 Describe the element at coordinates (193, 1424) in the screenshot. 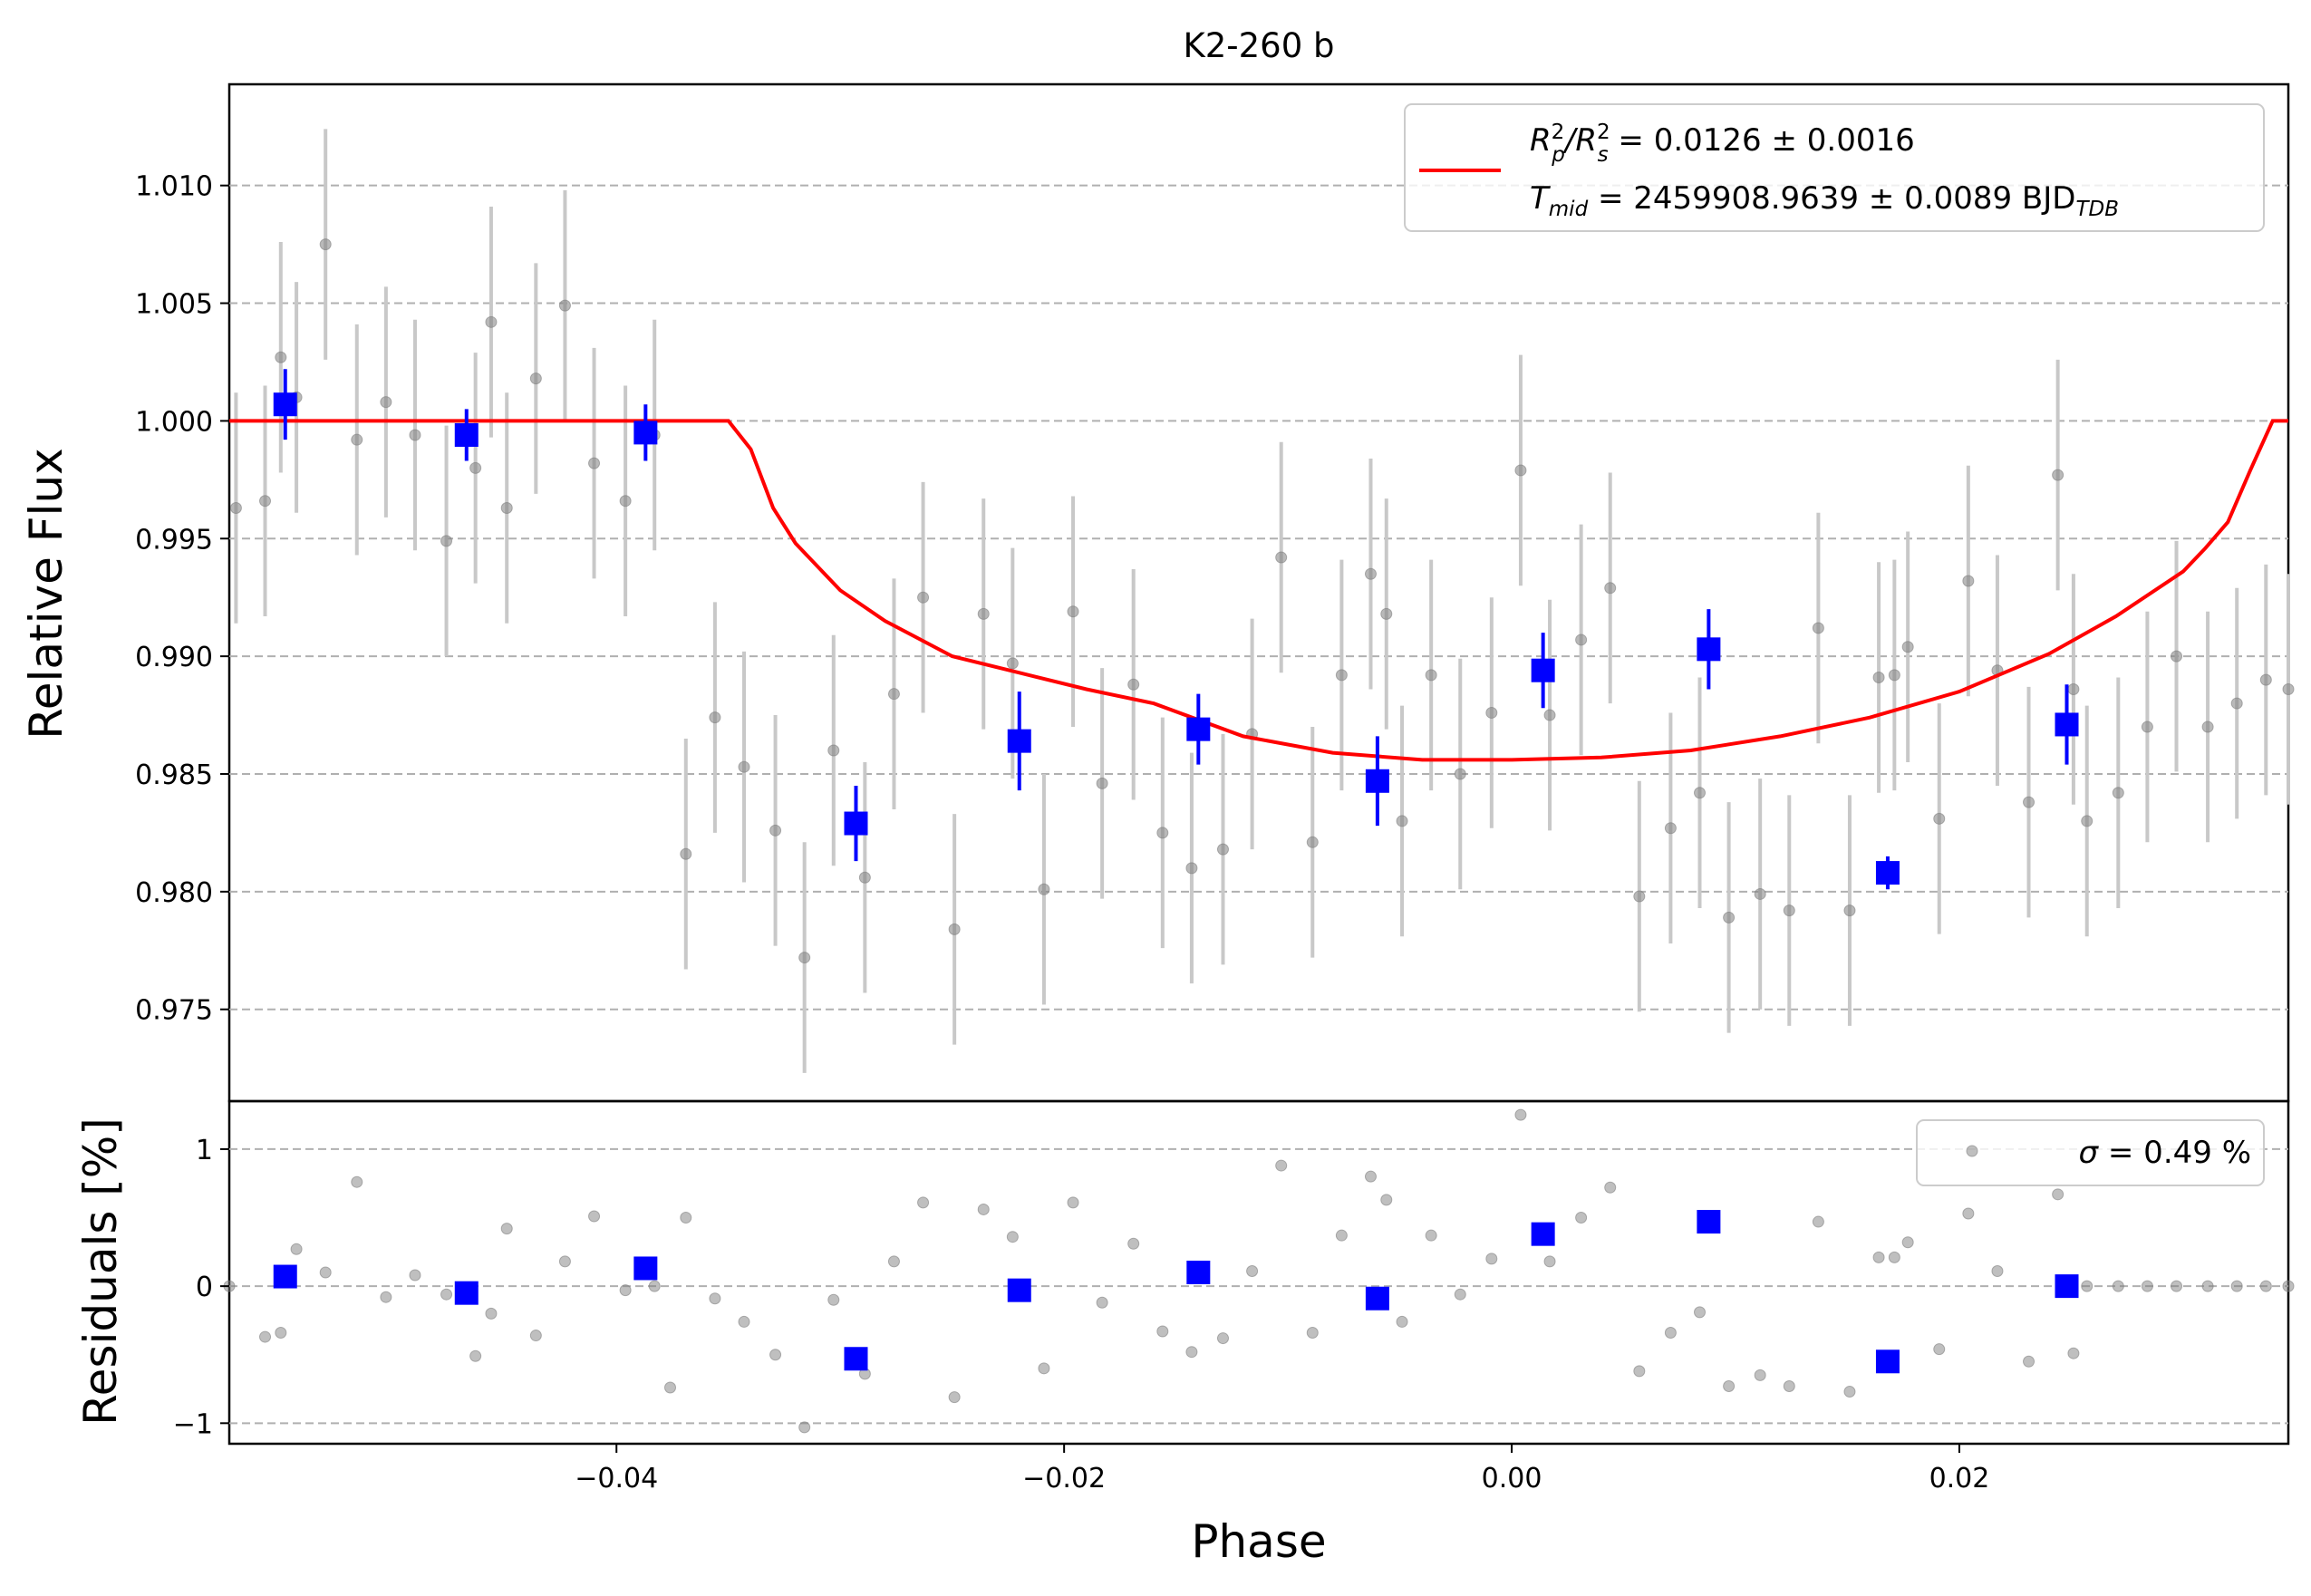

I see `residuals-y-tick-label: −1` at that location.